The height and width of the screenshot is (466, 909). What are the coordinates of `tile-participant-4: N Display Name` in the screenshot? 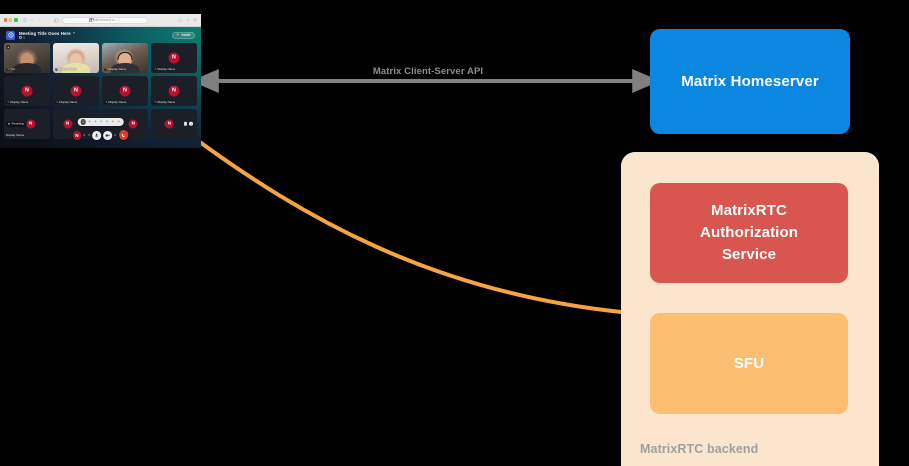 It's located at (174, 58).